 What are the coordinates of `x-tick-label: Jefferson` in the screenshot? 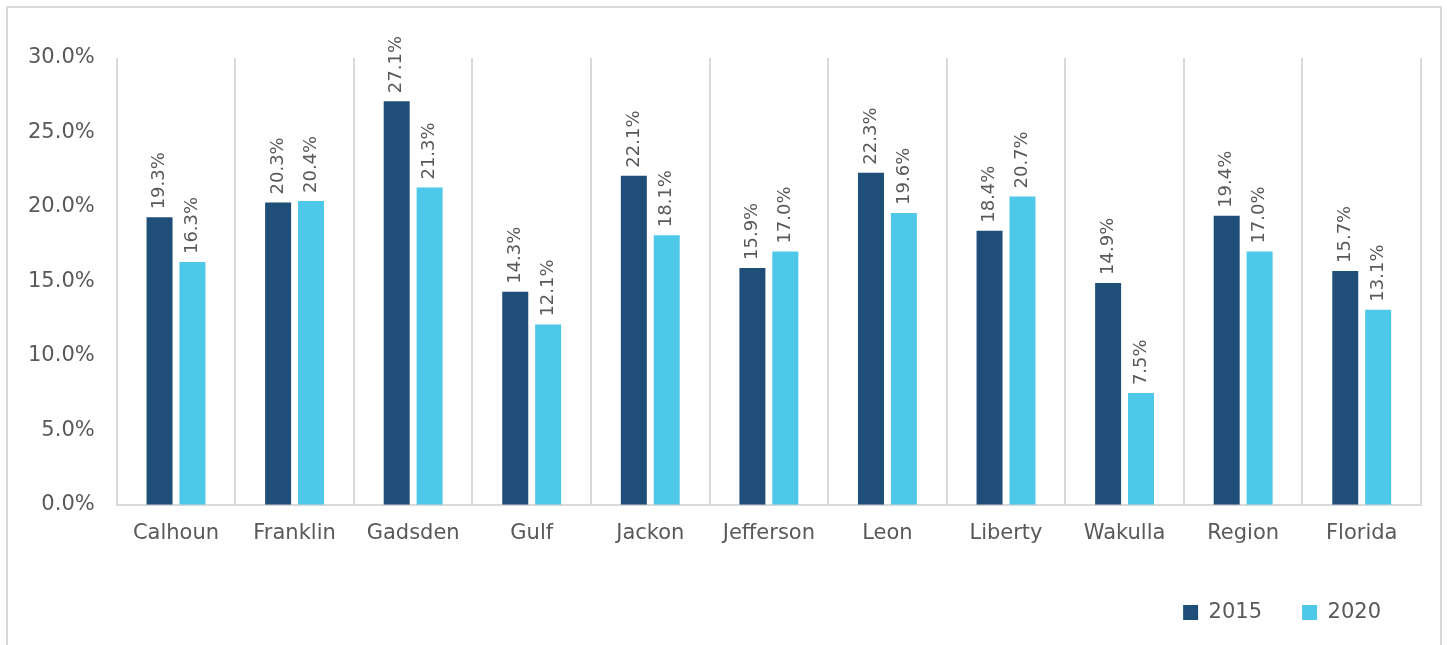 It's located at (767, 531).